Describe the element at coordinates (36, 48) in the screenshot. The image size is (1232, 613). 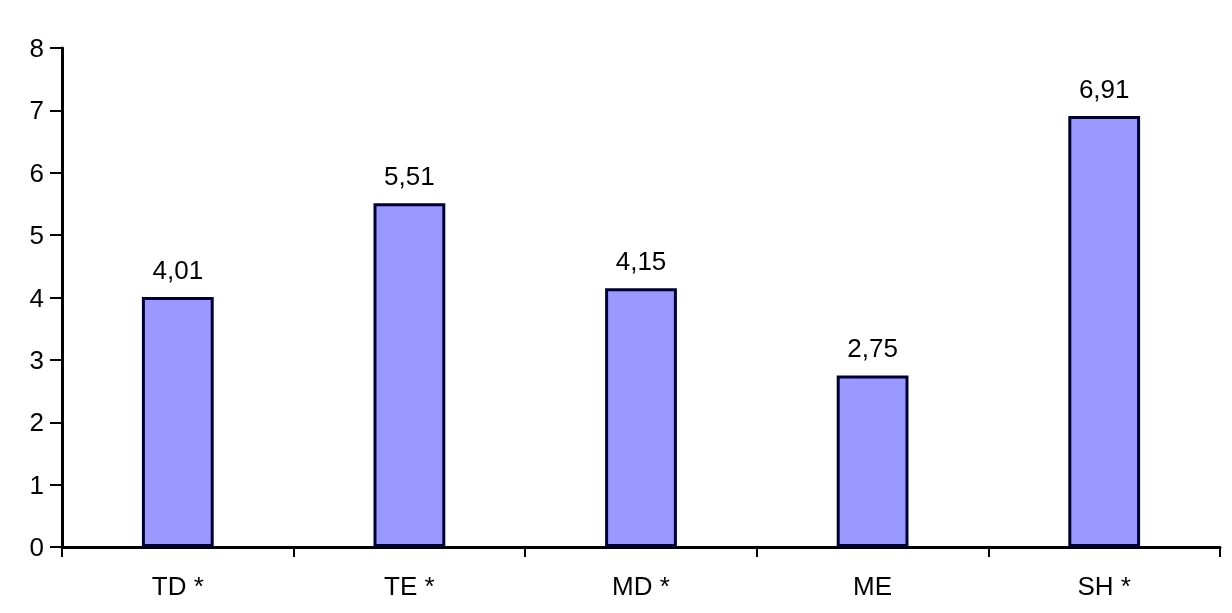
I see `y-tick-label: 8` at that location.